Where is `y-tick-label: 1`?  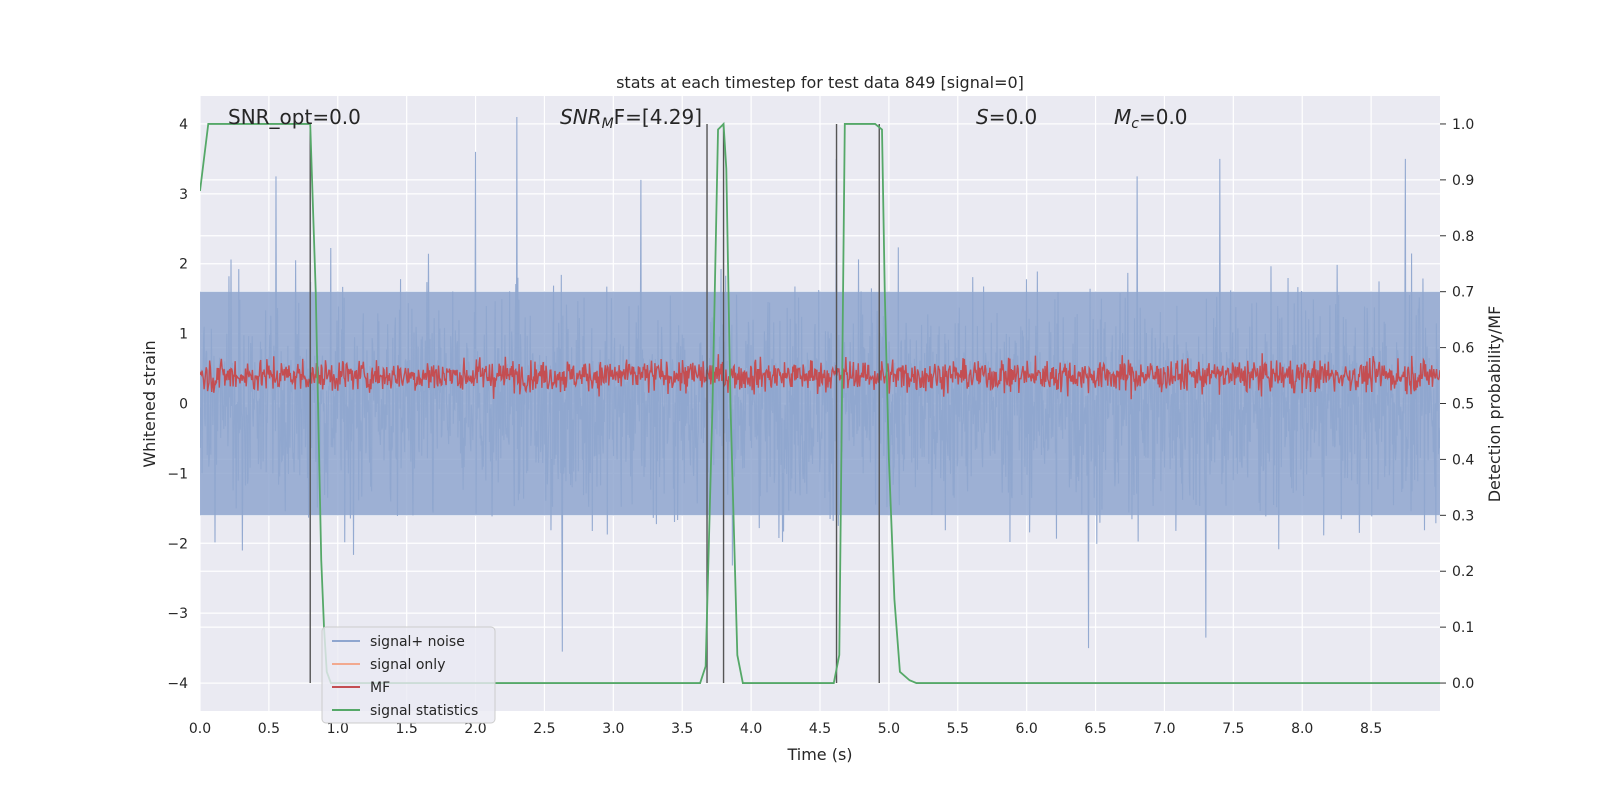 y-tick-label: 1 is located at coordinates (183, 335).